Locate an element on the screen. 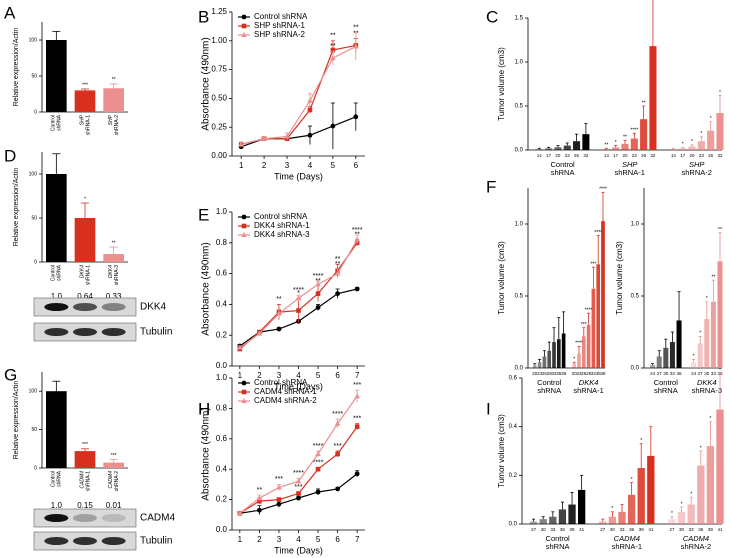  x-tick-label: 7 is located at coordinates (357, 539).